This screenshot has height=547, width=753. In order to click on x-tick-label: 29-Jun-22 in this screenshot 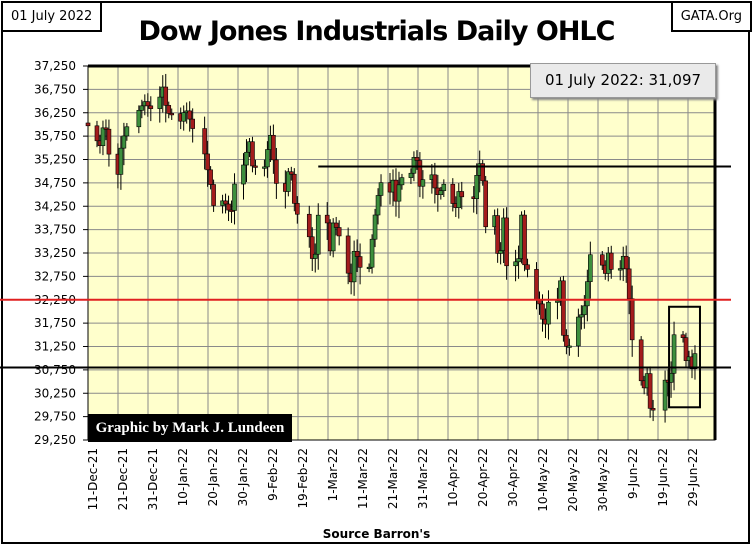, I will do `click(693, 477)`.